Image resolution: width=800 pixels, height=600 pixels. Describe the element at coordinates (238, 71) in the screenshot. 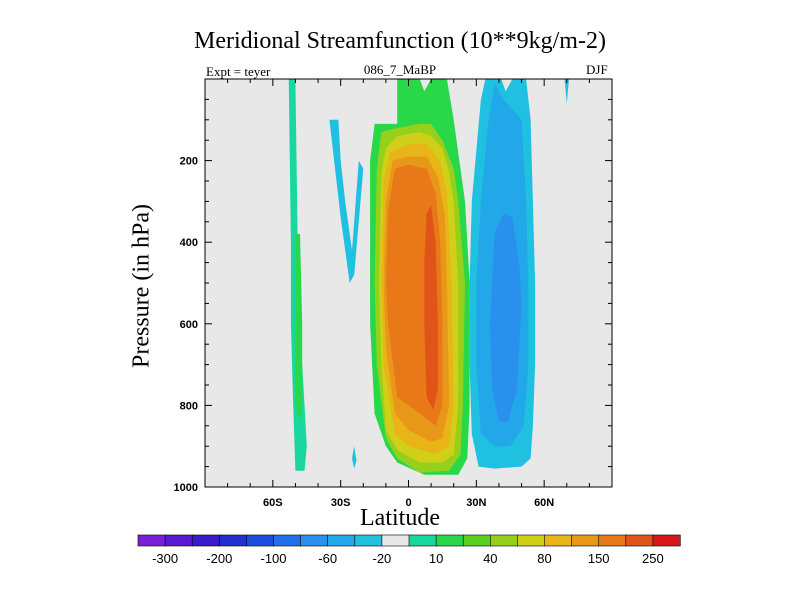

I see `experiment-label: Expt = teyer` at that location.